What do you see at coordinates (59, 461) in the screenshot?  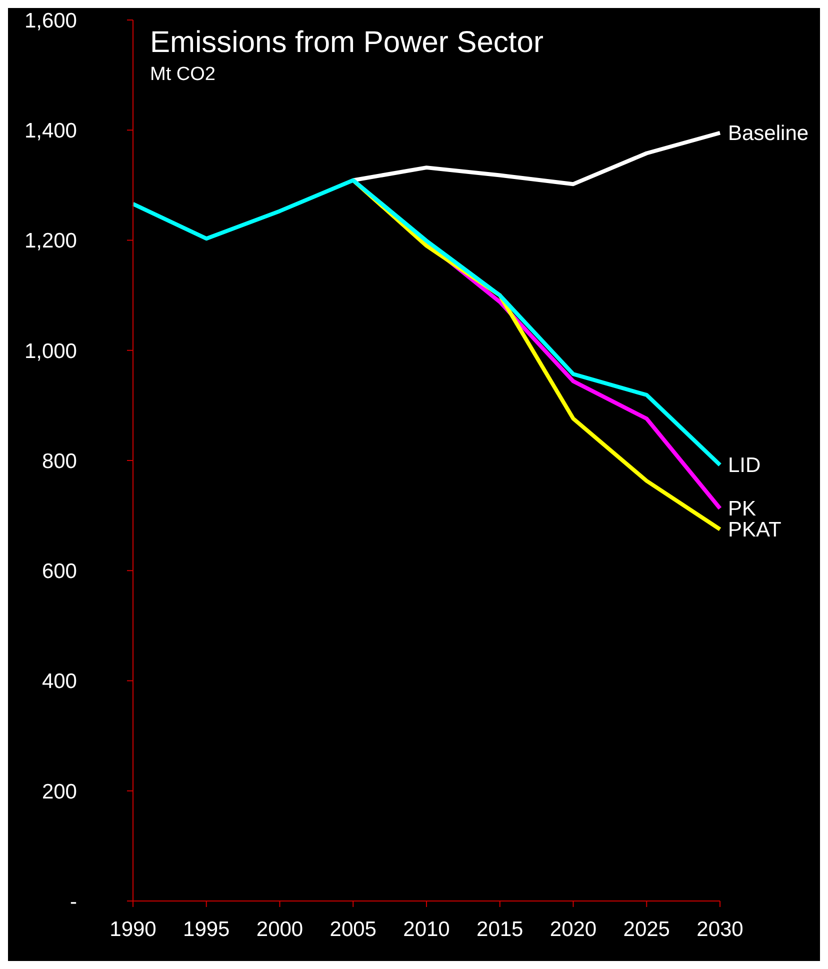 I see `y-tick-label: 800` at bounding box center [59, 461].